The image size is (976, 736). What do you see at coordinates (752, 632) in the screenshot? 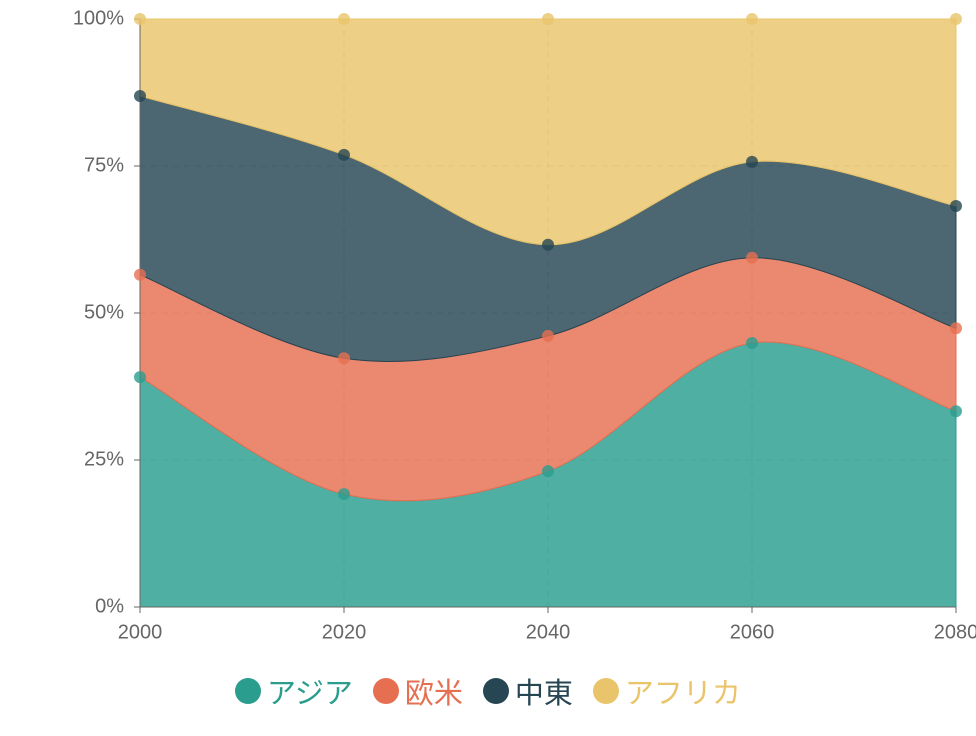
I see `x-tick-label: 2060` at bounding box center [752, 632].